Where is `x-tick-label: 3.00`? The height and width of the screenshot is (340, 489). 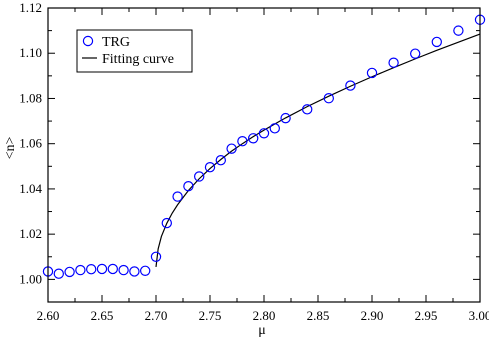 x-tick-label: 3.00 is located at coordinates (479, 315).